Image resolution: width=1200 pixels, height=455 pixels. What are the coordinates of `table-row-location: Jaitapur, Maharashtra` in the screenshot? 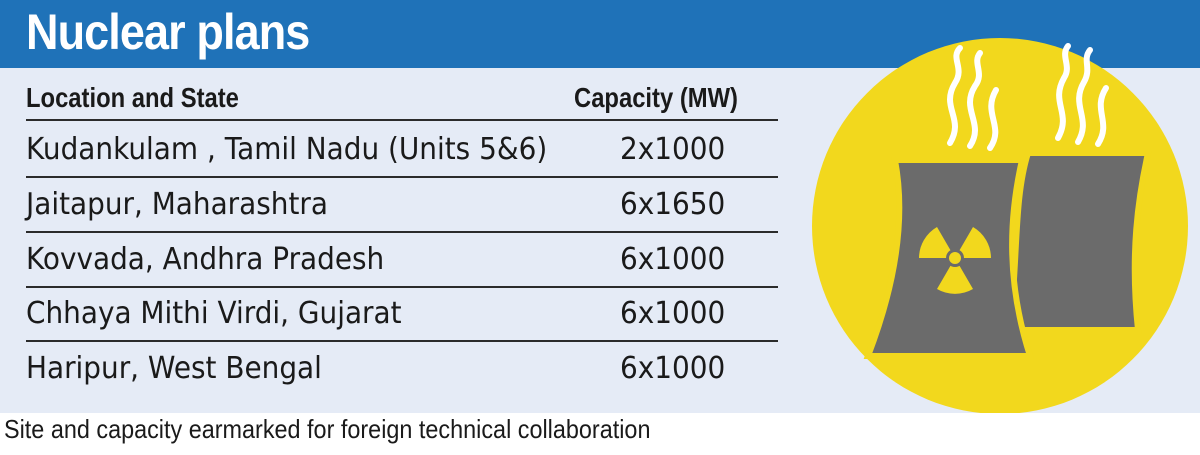 It's located at (177, 204).